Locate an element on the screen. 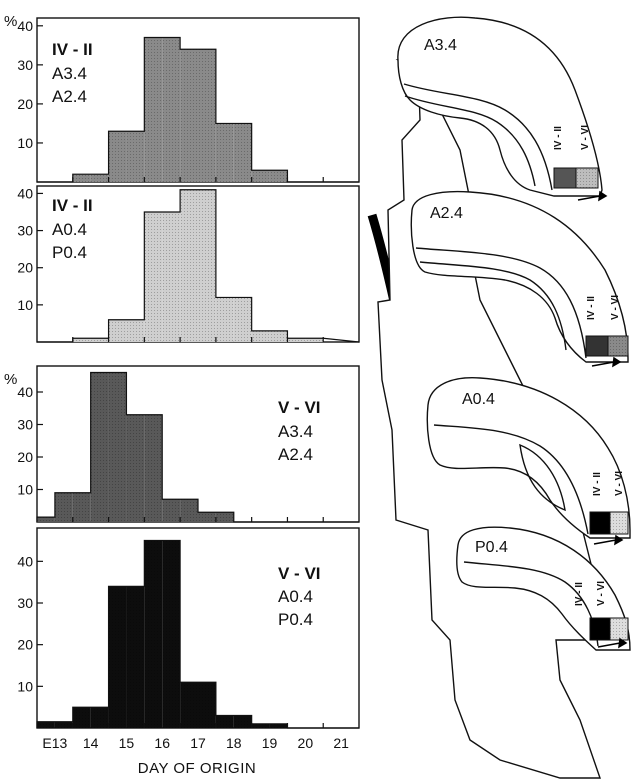 This screenshot has height=783, width=631. block-a04-deep is located at coordinates (600, 523).